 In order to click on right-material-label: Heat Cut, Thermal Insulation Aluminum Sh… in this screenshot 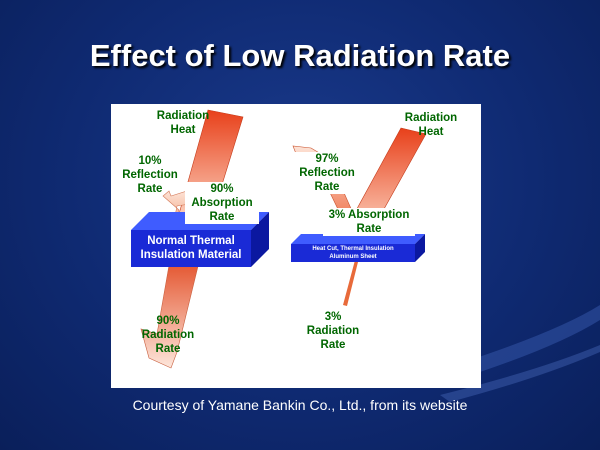, I will do `click(353, 253)`.